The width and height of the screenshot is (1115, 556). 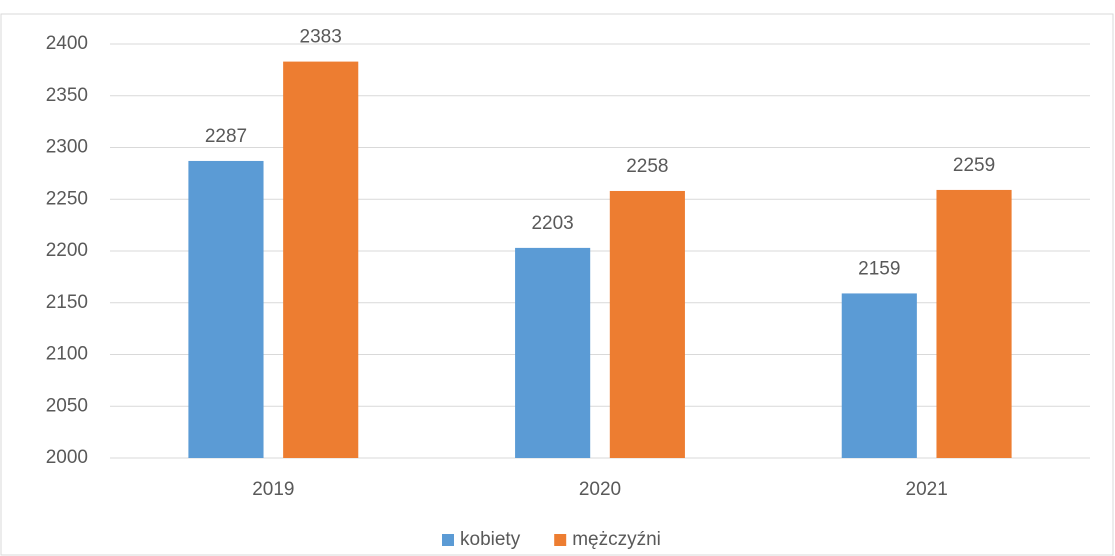 I want to click on y-tick-label: 2250, so click(x=67, y=198).